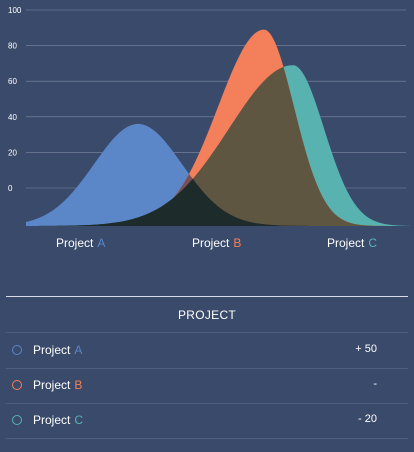 This screenshot has height=452, width=414. I want to click on x-axis-labels: Project A Project B Project C, so click(207, 243).